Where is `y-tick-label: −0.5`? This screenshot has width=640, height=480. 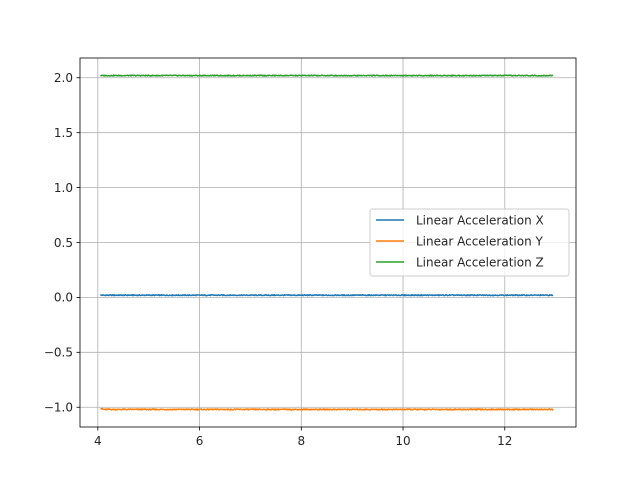 y-tick-label: −0.5 is located at coordinates (58, 353).